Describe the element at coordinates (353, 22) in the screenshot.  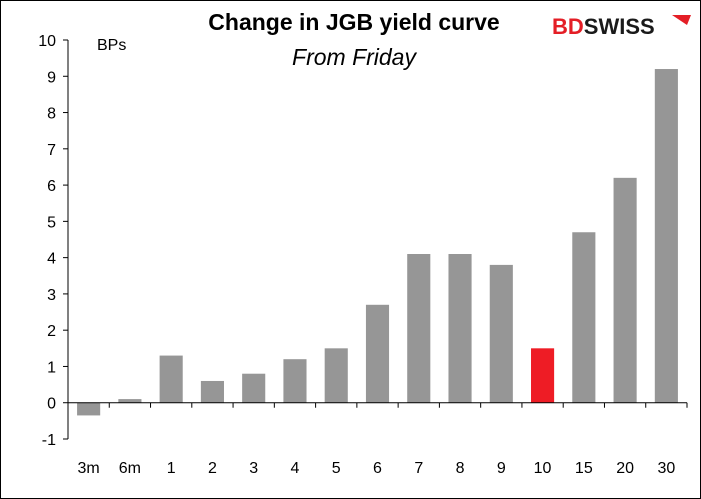
I see `chart-title: Change in JGB yield curve` at that location.